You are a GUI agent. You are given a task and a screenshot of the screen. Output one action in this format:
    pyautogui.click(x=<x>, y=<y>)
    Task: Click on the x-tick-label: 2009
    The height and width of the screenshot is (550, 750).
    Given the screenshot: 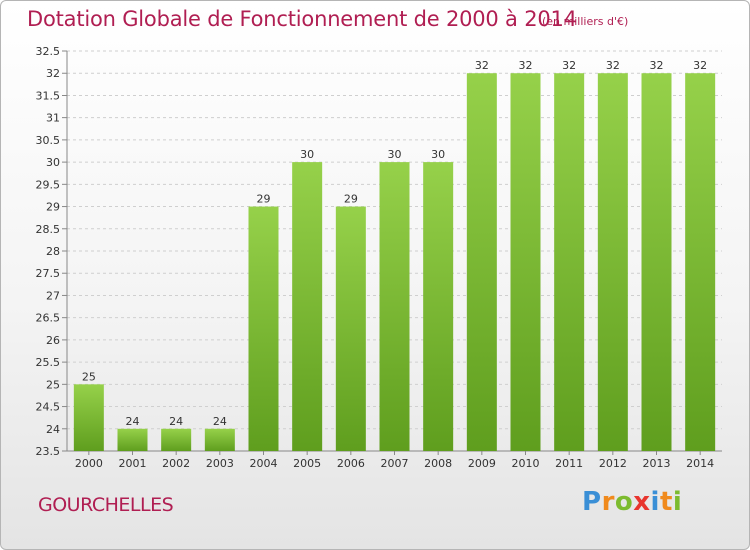 What is the action you would take?
    pyautogui.click(x=482, y=463)
    